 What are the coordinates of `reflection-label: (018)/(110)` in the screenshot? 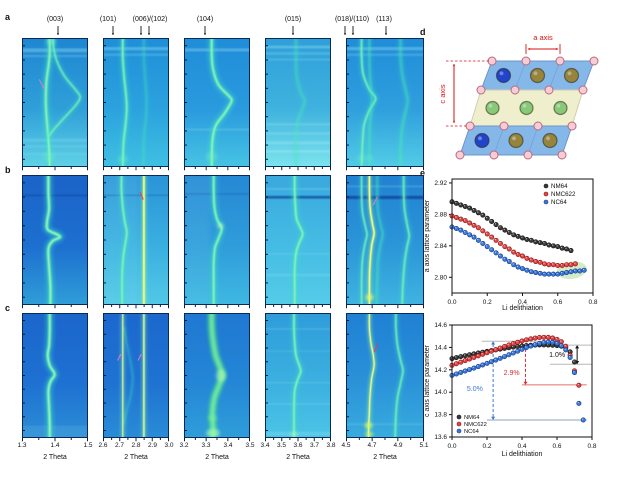 It's located at (352, 19).